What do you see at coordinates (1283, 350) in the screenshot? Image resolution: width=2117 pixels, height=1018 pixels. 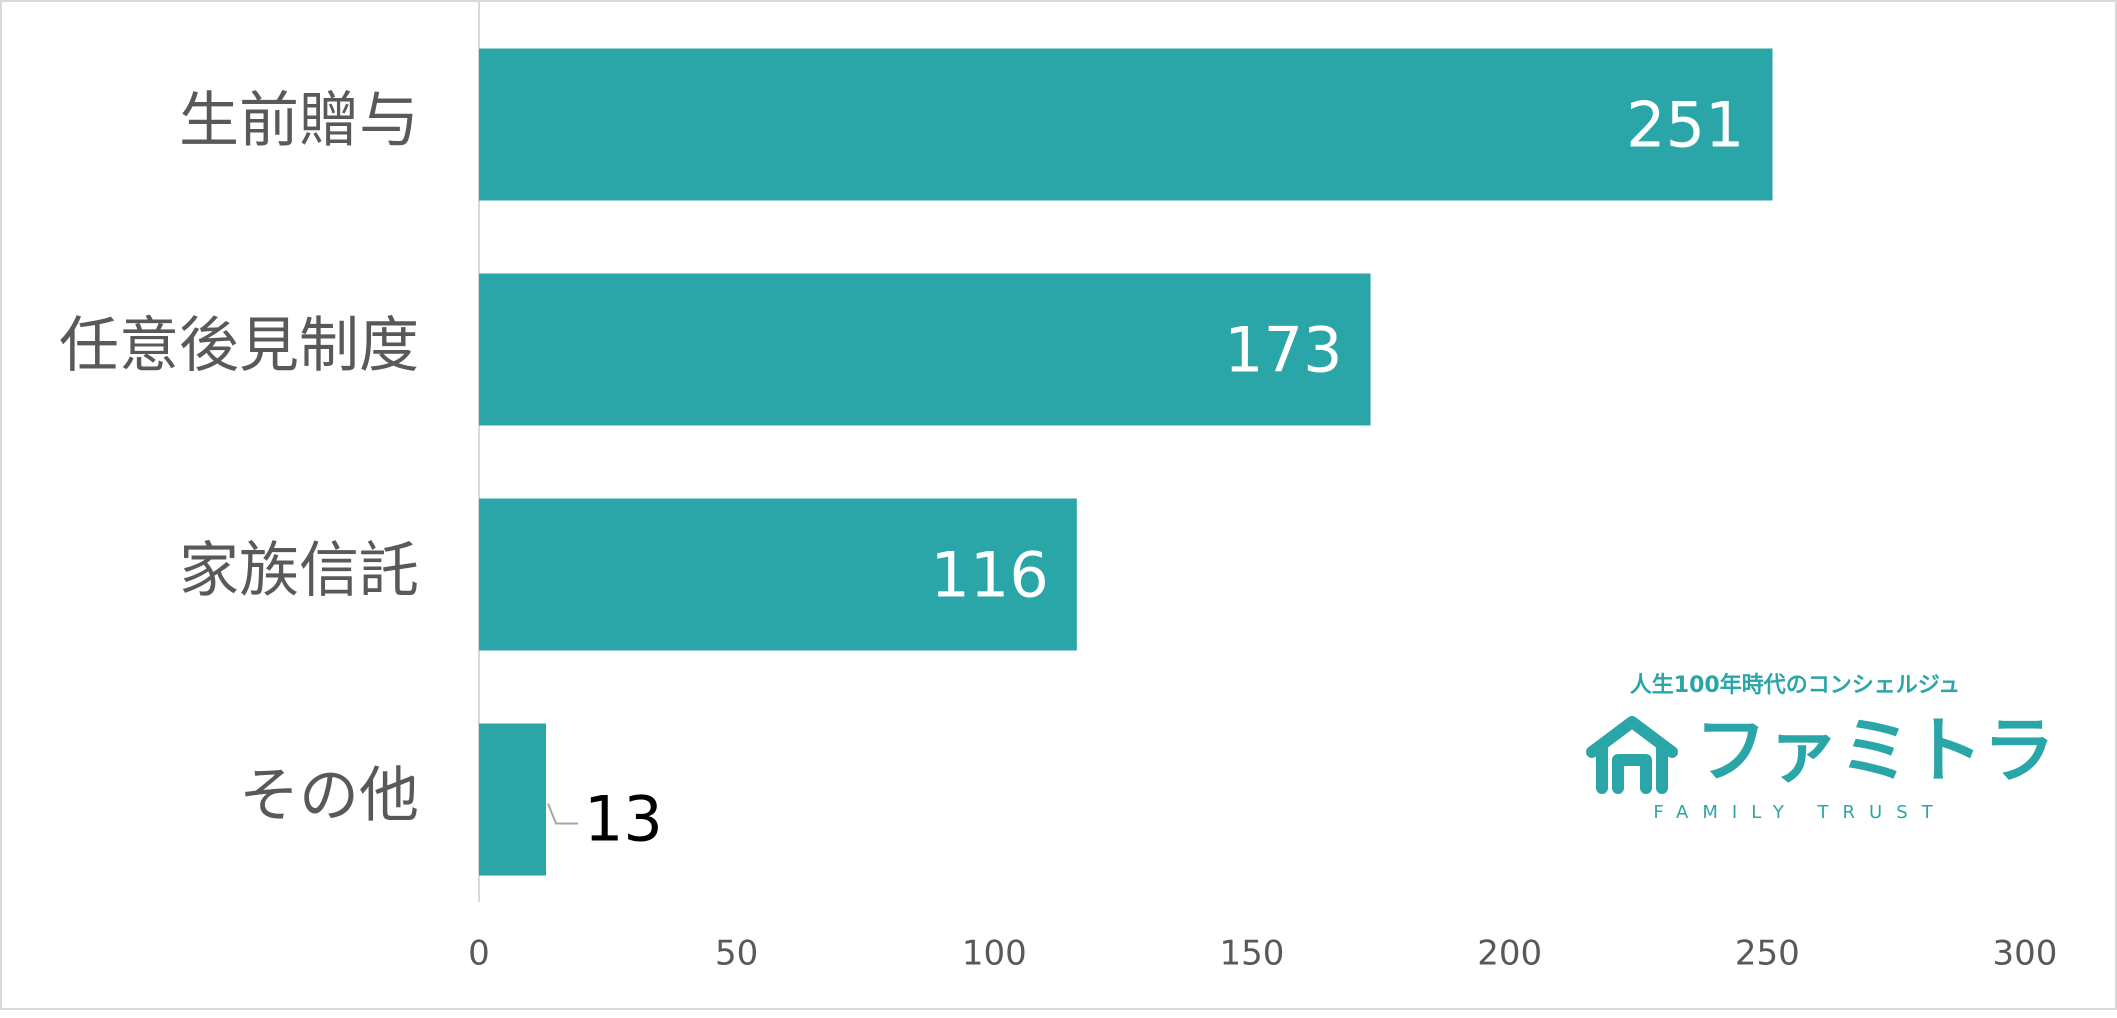 I see `value-label: 173` at bounding box center [1283, 350].